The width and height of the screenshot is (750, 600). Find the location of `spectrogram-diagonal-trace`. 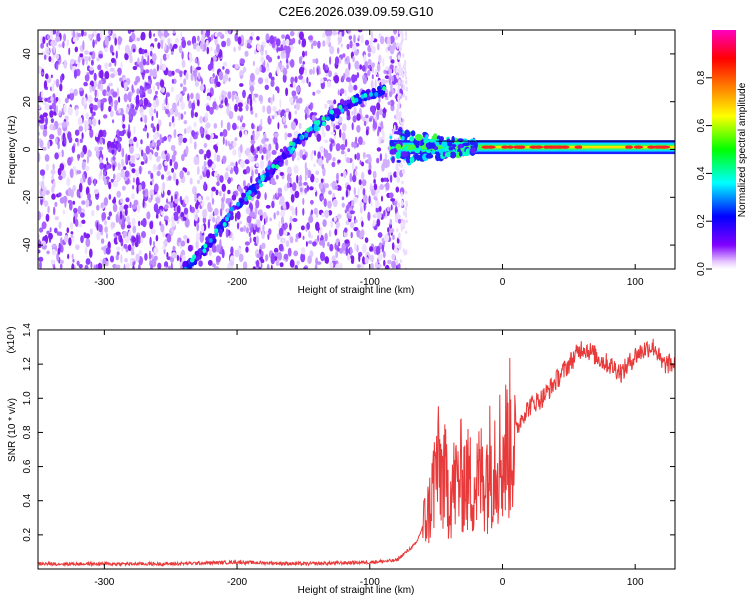

spectrogram-diagonal-trace is located at coordinates (346, 108).